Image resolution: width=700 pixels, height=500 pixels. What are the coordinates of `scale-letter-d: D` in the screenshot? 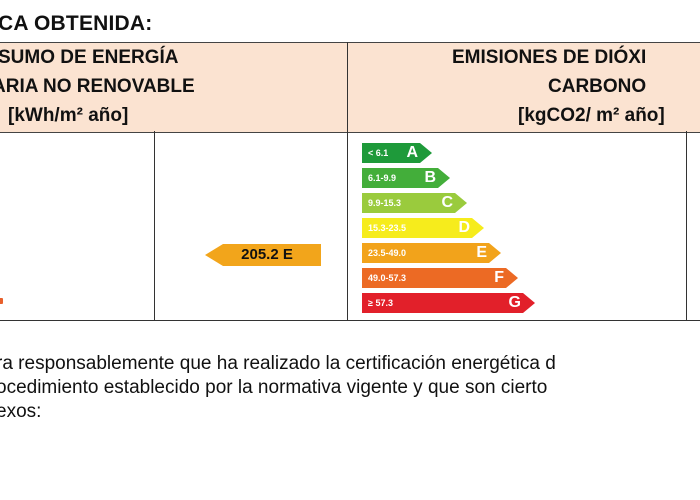 It's located at (464, 227).